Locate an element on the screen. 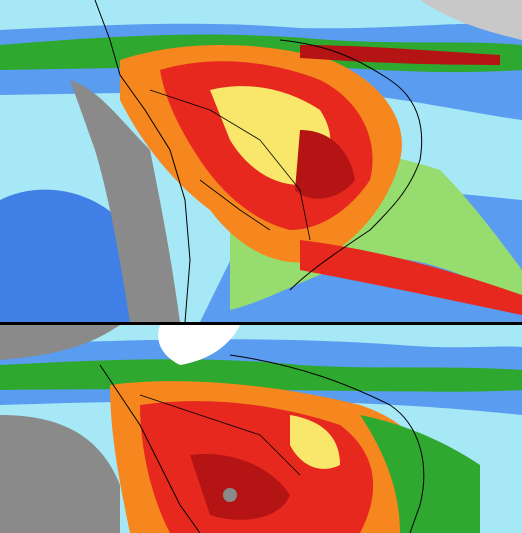 The height and width of the screenshot is (533, 522). dry-zone-andes-coast is located at coordinates (125, 201).